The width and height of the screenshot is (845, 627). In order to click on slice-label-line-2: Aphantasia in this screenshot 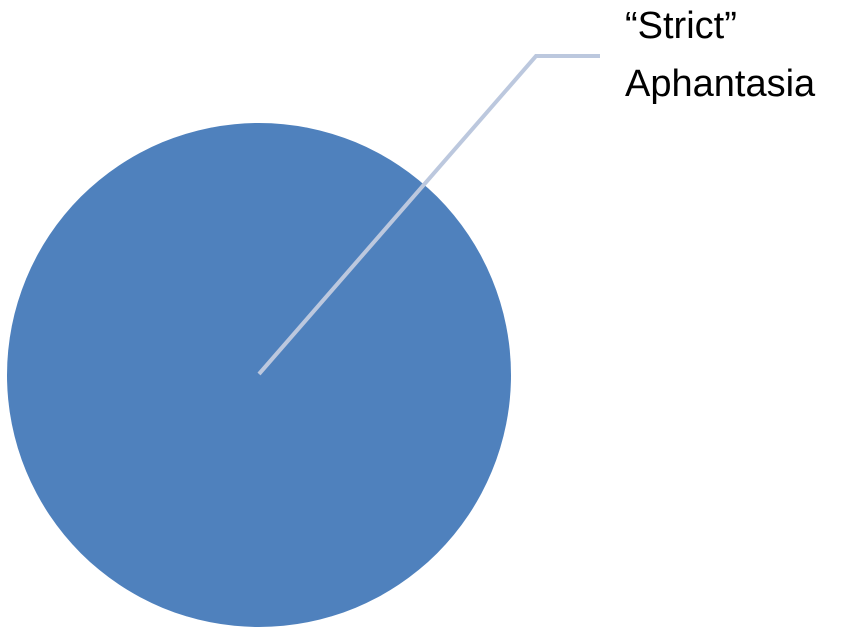, I will do `click(720, 84)`.